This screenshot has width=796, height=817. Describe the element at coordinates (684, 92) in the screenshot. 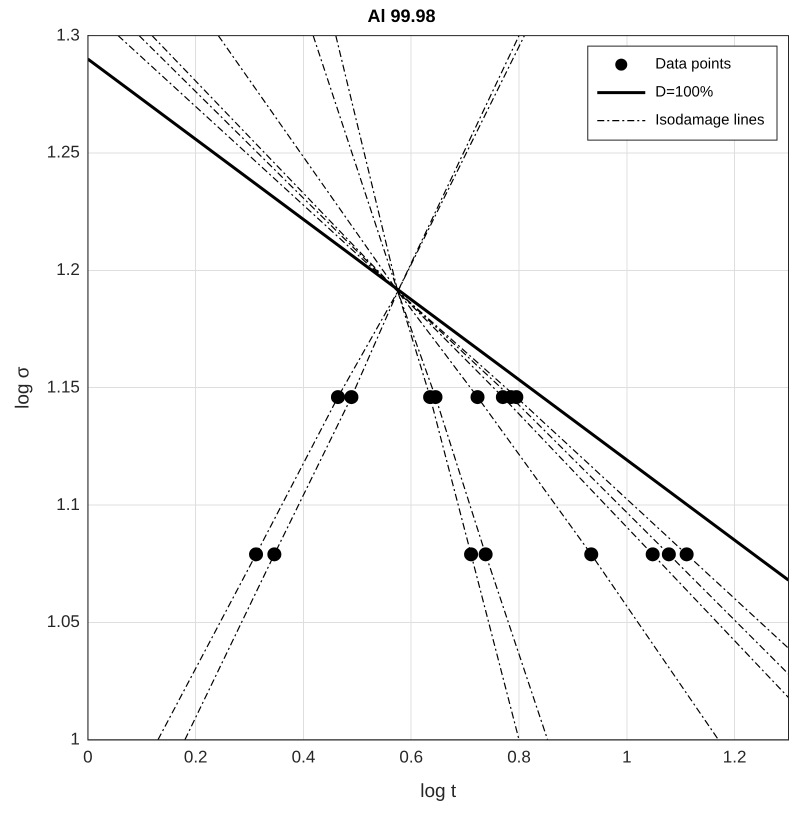

I see `legend-label: D=100%` at that location.